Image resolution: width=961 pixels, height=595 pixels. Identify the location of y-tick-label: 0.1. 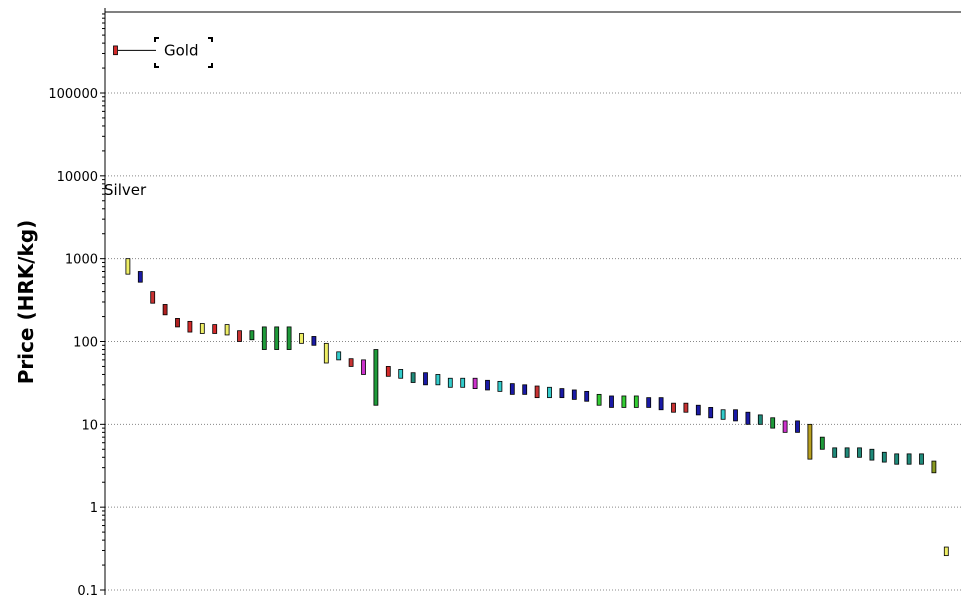
(87, 589).